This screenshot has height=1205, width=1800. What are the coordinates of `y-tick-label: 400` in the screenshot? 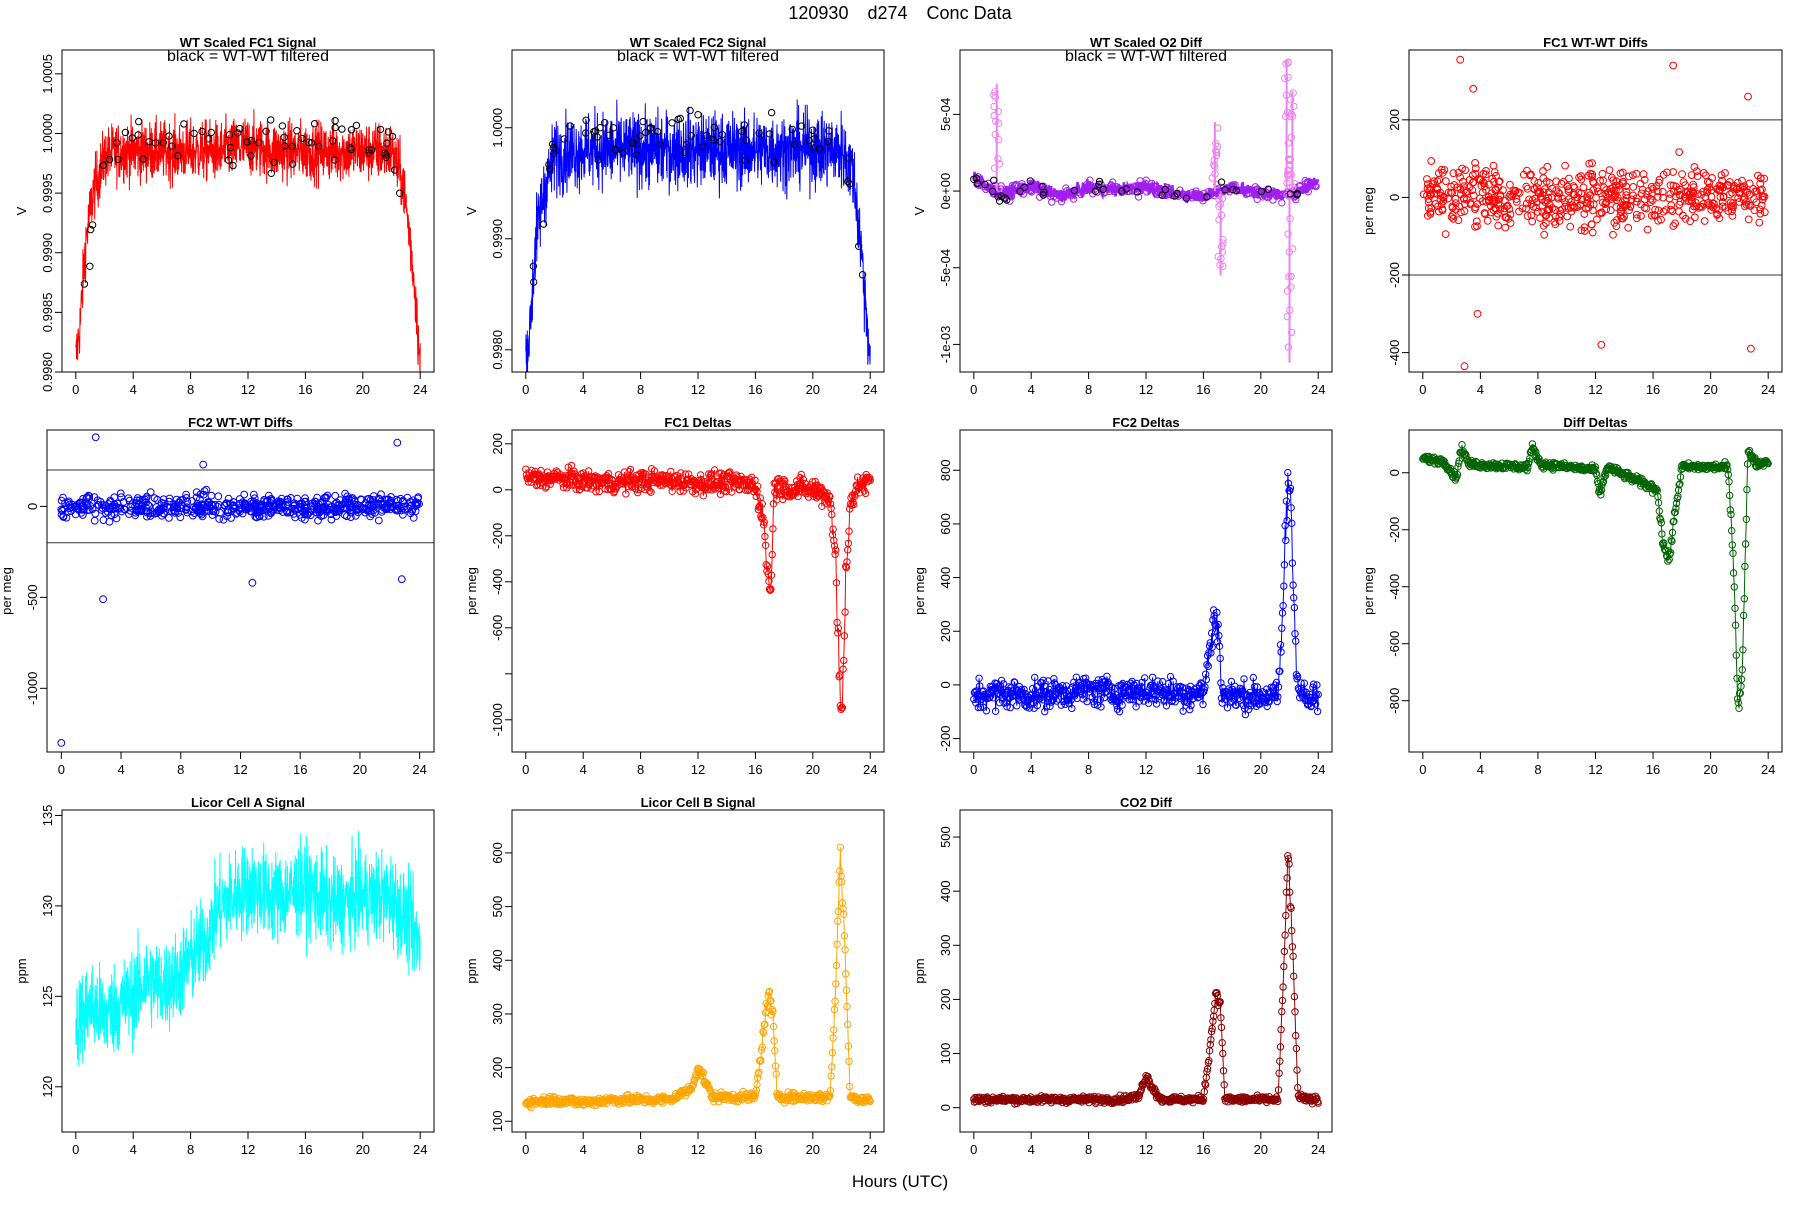 It's located at (497, 960).